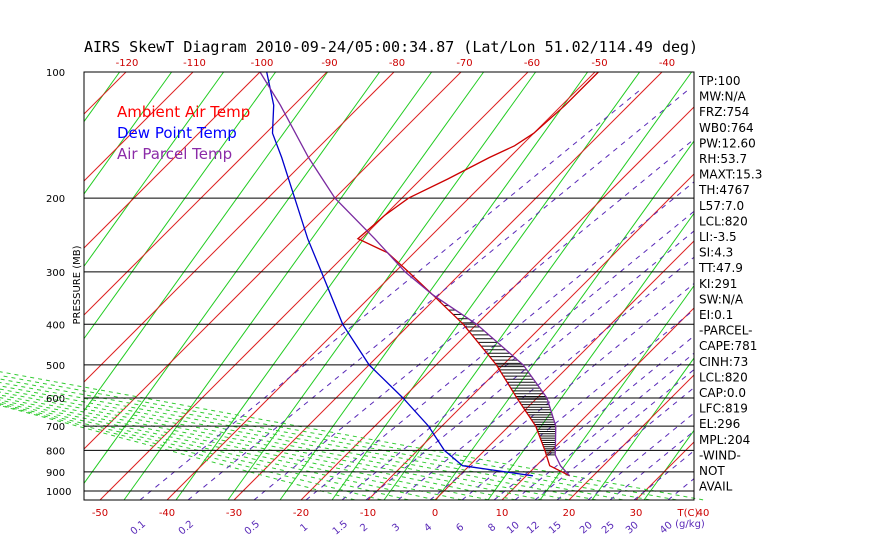 The height and width of the screenshot is (560, 870). I want to click on mixing-ratio-label: 3, so click(396, 528).